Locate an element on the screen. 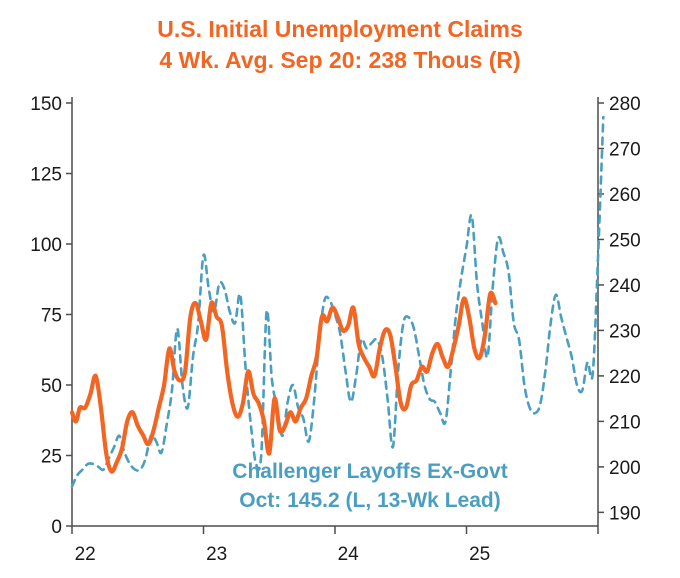 This screenshot has height=578, width=680. y-left-tick-label: 150 is located at coordinates (46, 104).